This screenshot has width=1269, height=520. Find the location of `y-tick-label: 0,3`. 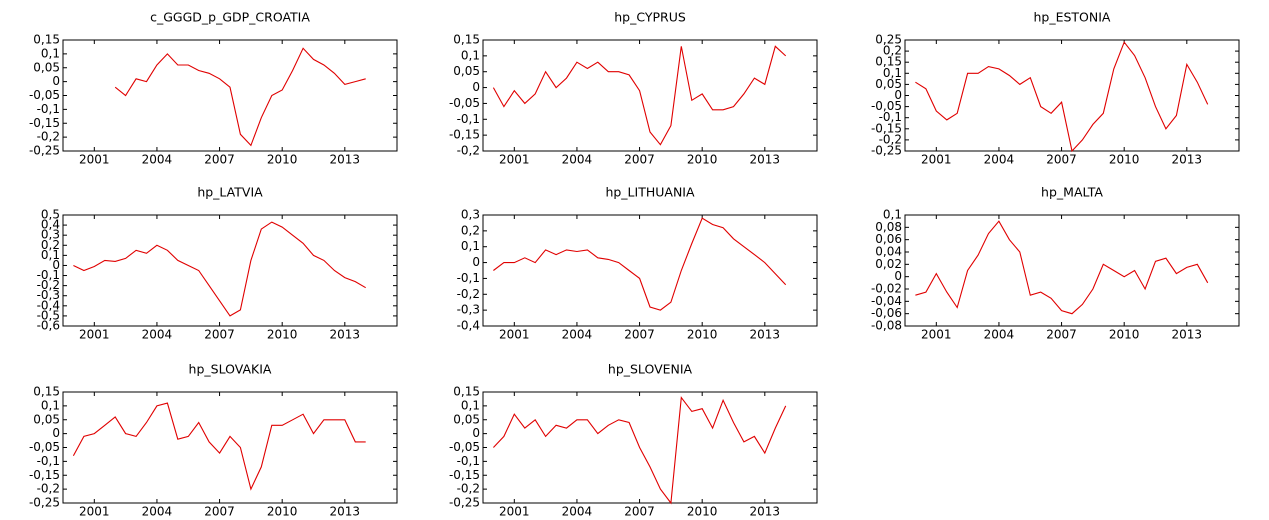

y-tick-label: 0,3 is located at coordinates (50, 235).